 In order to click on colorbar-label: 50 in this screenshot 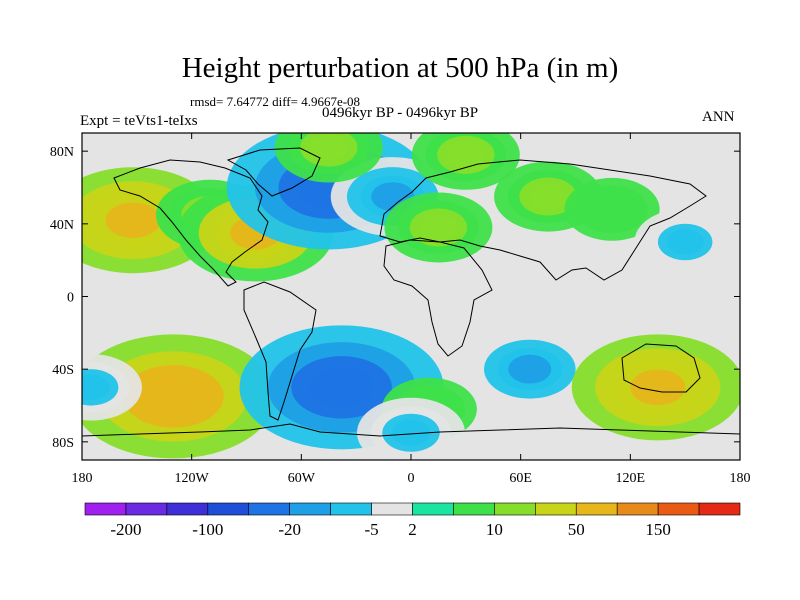, I will do `click(576, 529)`.